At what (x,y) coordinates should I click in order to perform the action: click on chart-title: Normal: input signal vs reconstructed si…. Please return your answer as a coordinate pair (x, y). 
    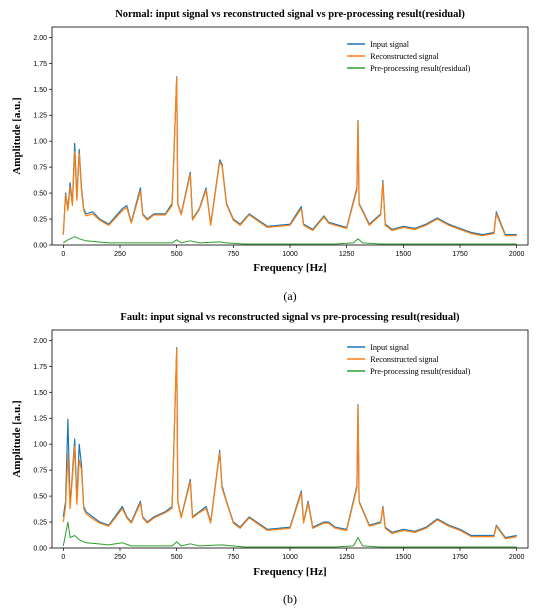
    Looking at the image, I should click on (290, 14).